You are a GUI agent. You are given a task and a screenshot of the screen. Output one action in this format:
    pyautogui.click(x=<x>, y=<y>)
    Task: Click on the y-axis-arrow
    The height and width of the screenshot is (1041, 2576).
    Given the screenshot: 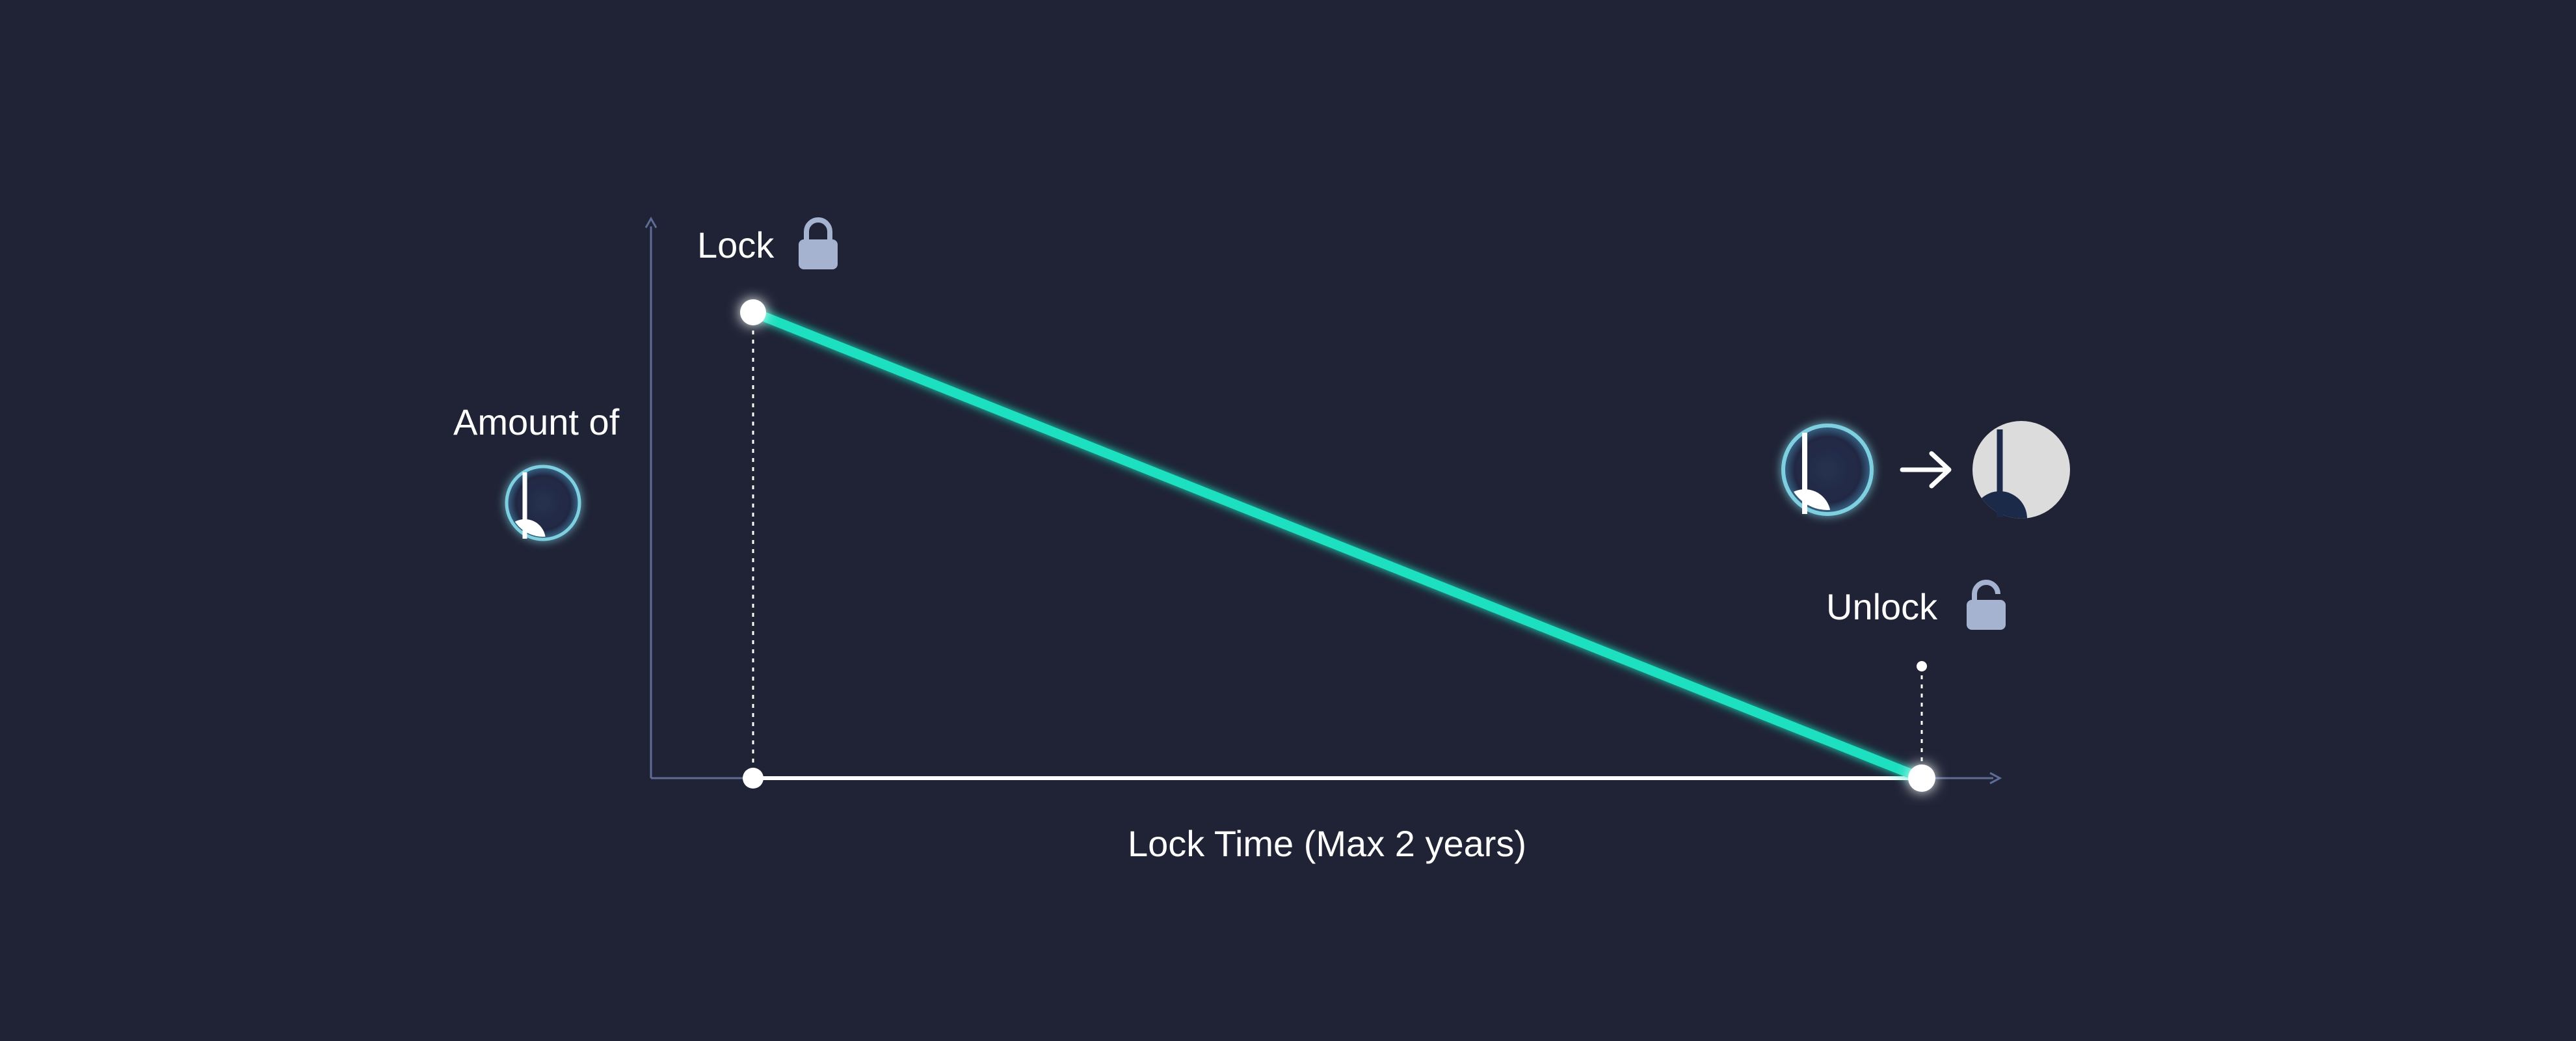 What is the action you would take?
    pyautogui.click(x=650, y=222)
    